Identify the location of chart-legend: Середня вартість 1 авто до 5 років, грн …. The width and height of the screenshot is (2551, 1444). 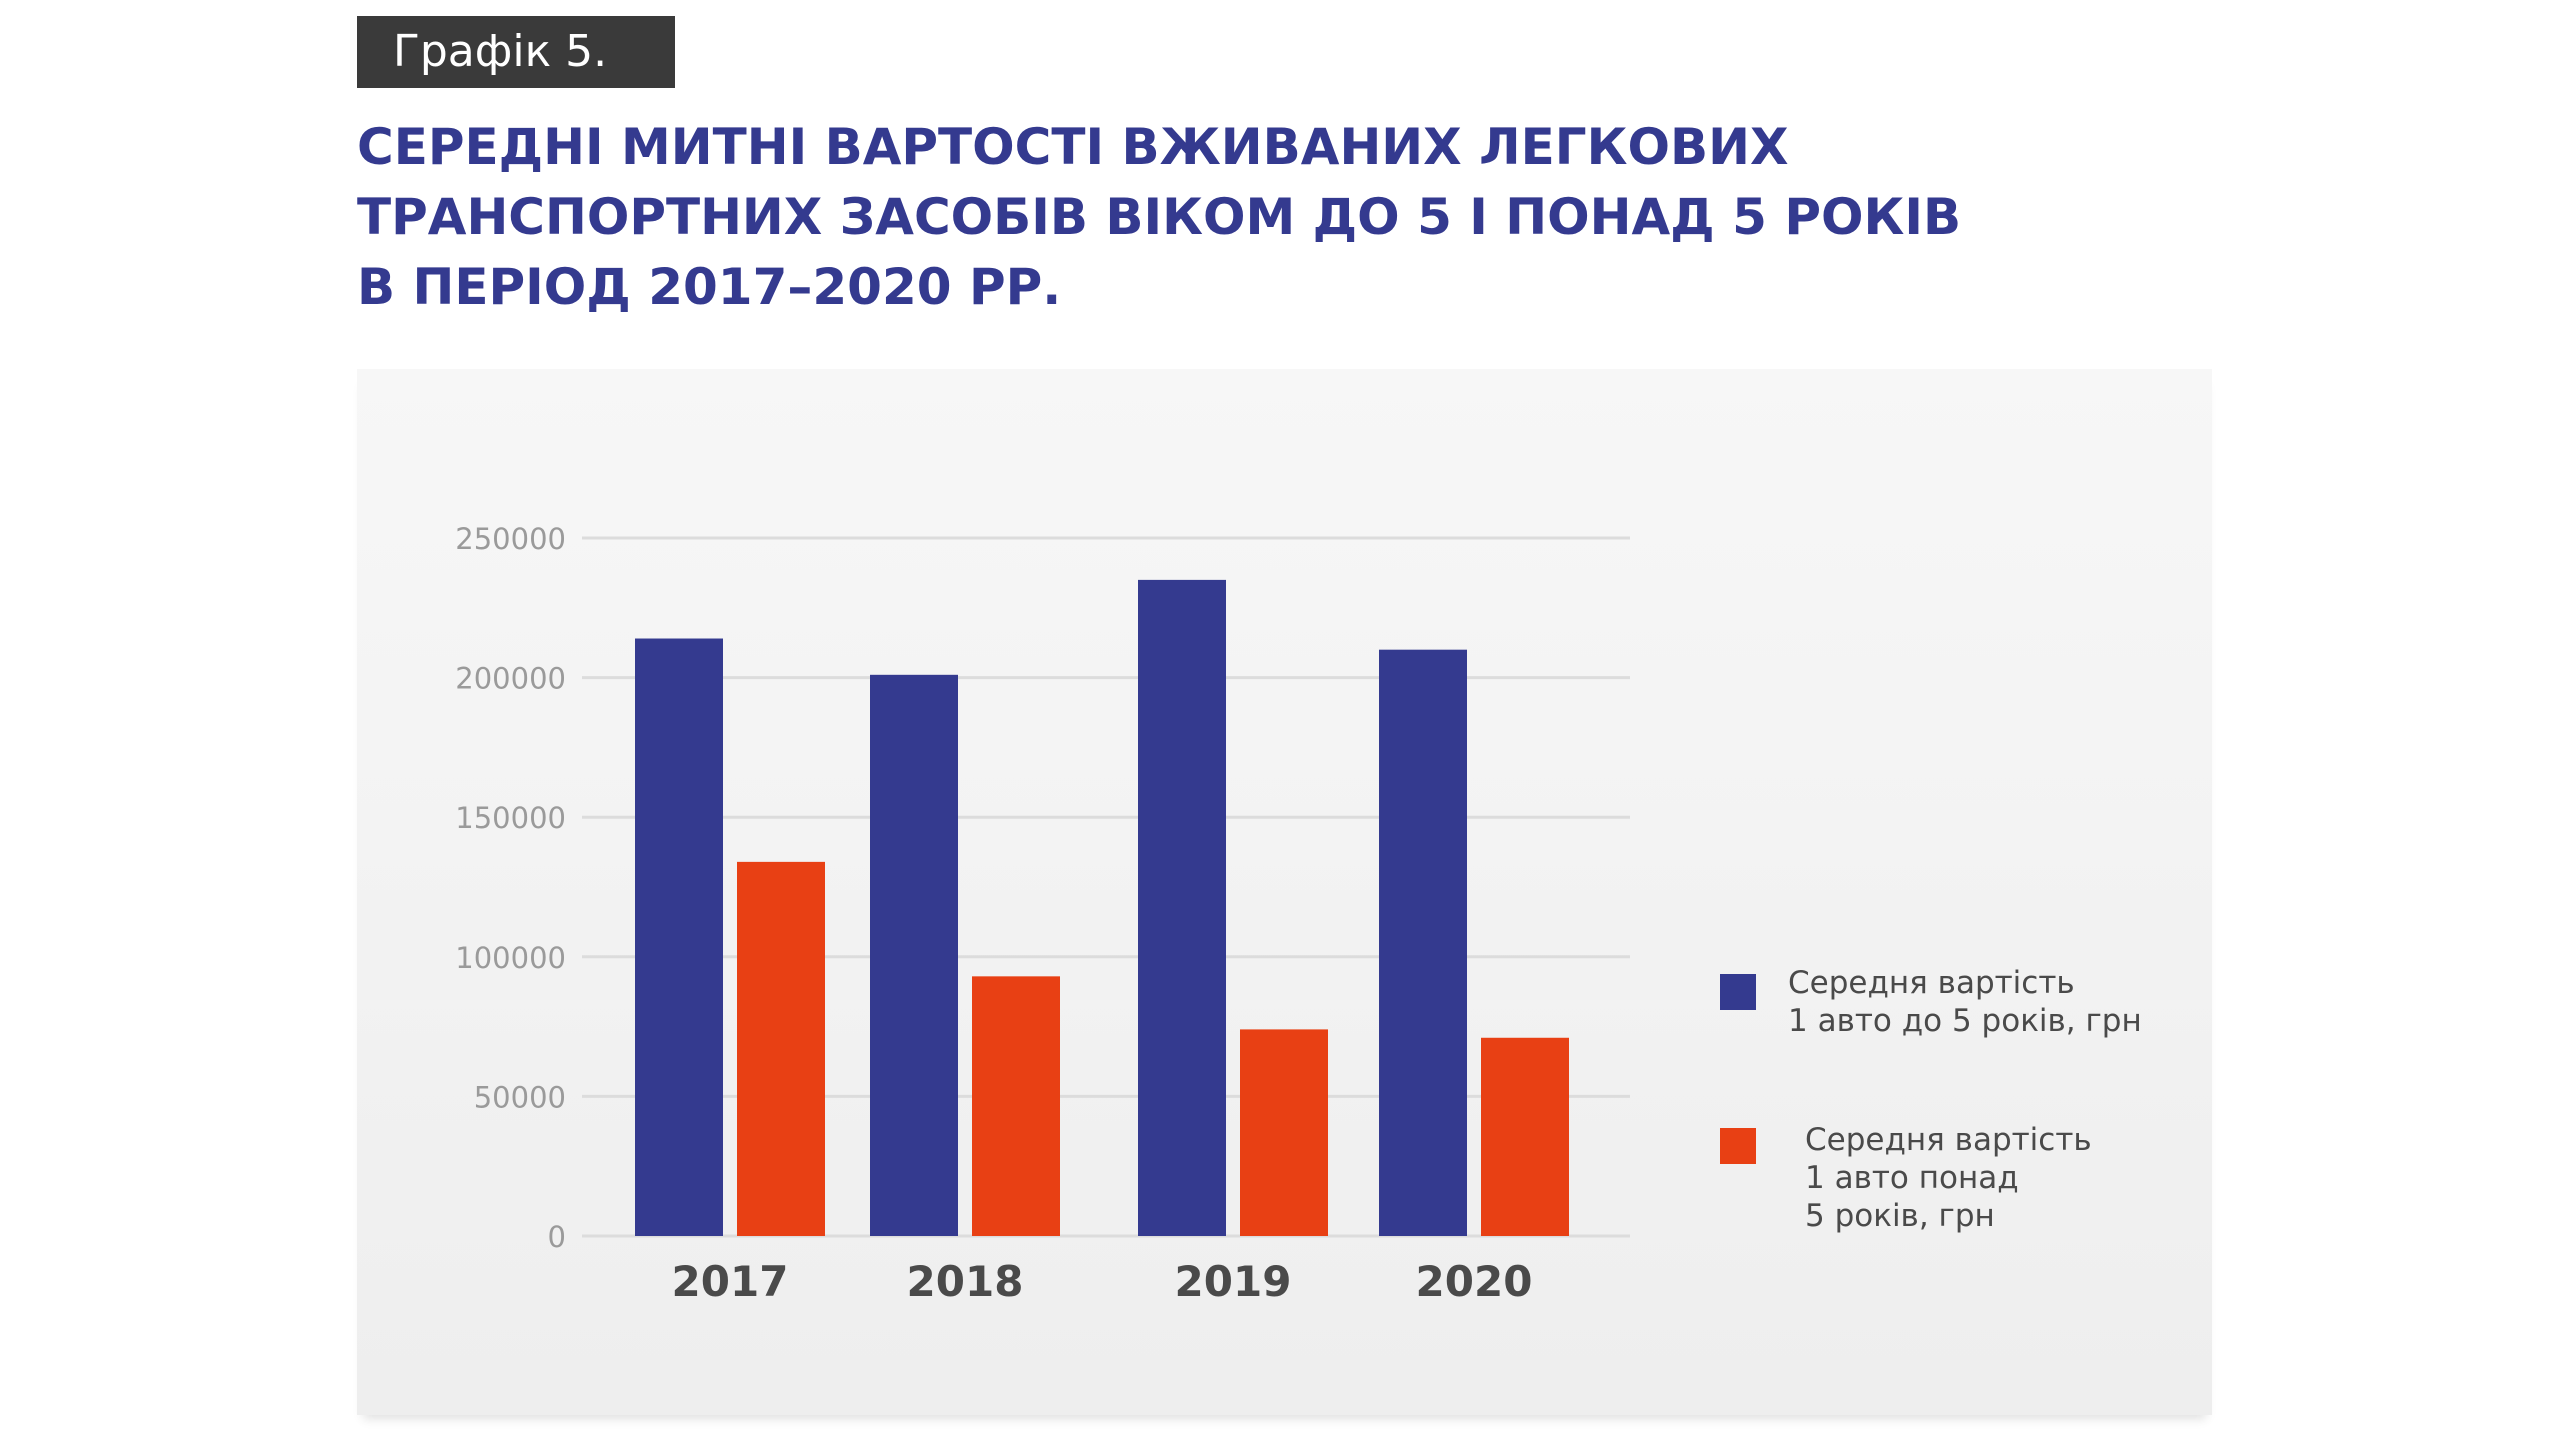
(1931, 1099).